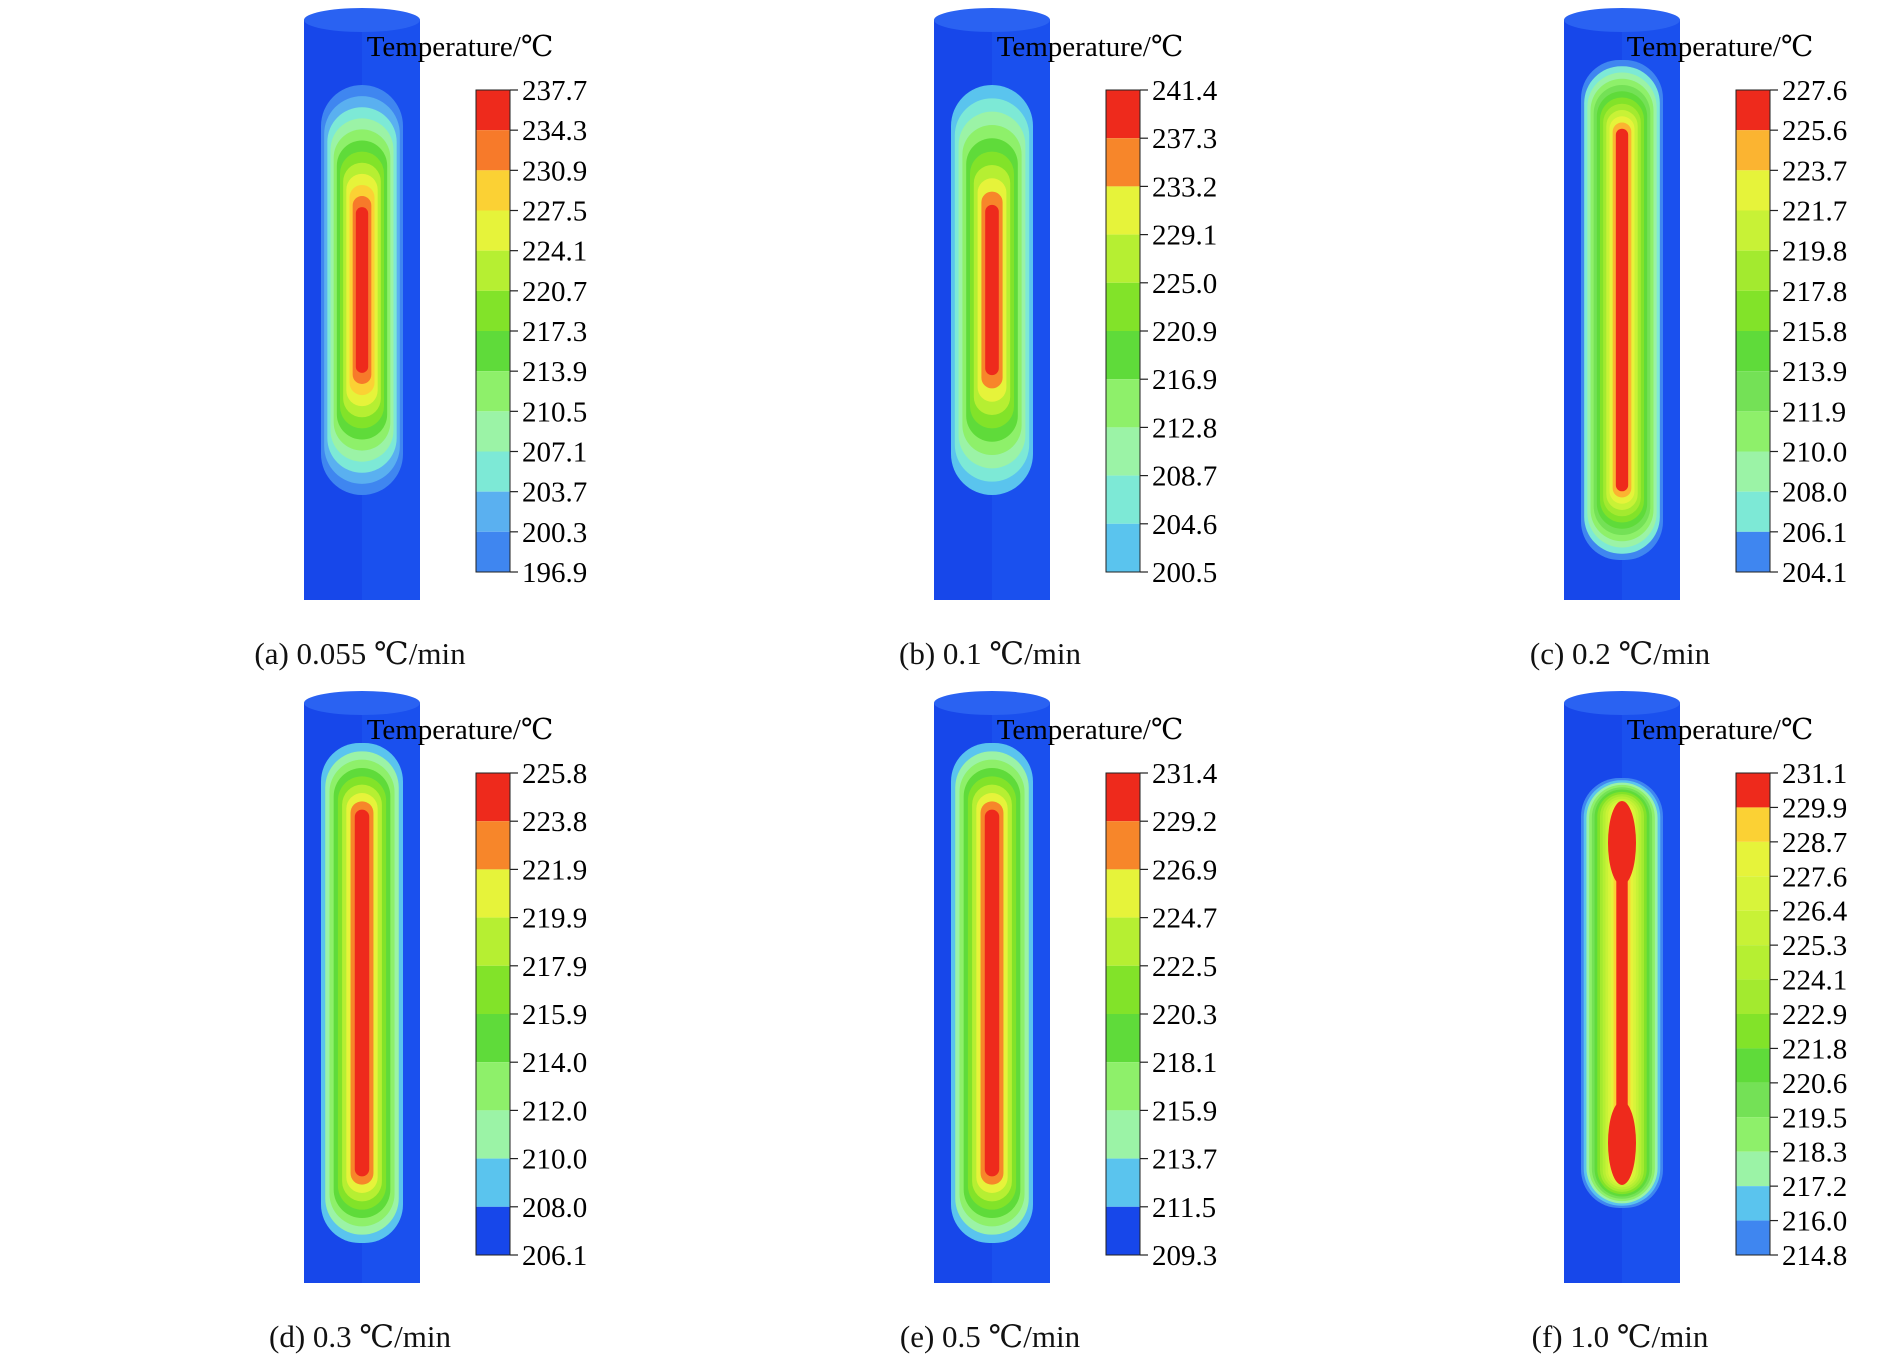  I want to click on tick-label: 221.7, so click(1814, 212).